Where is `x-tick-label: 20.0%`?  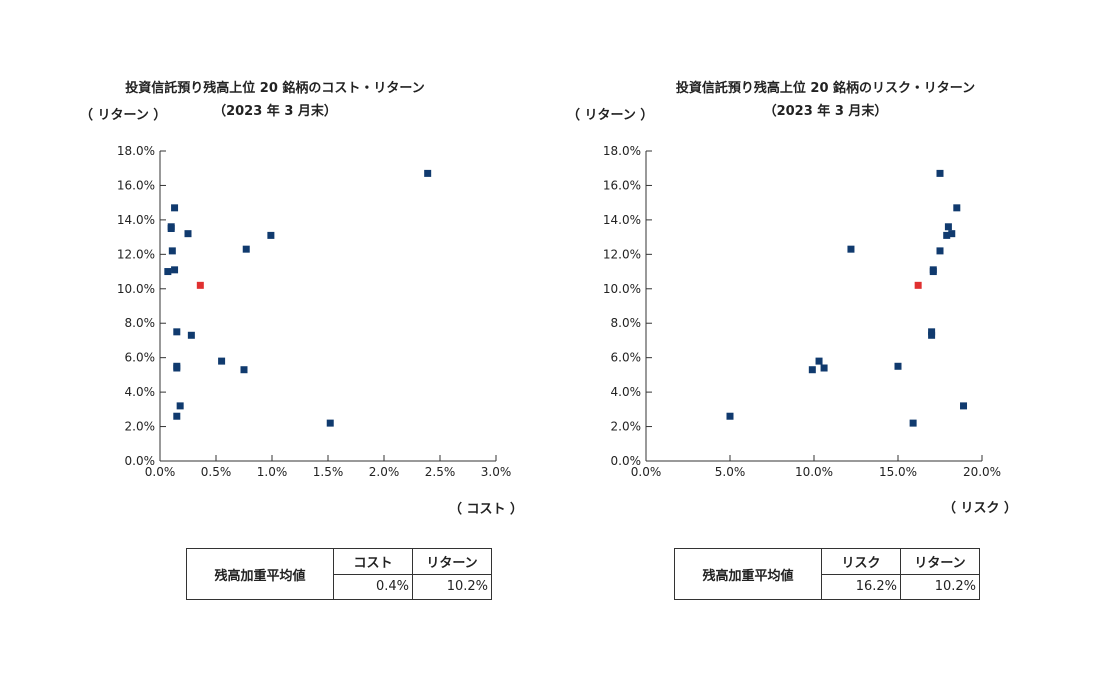 x-tick-label: 20.0% is located at coordinates (982, 472).